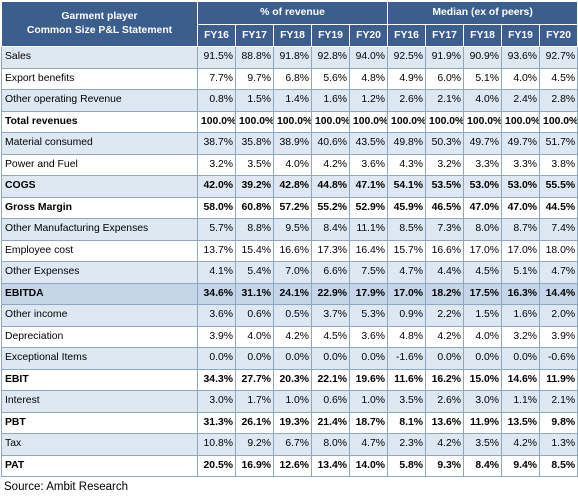 The image size is (578, 497). Describe the element at coordinates (368, 207) in the screenshot. I see `value-cell: 52.9%` at that location.